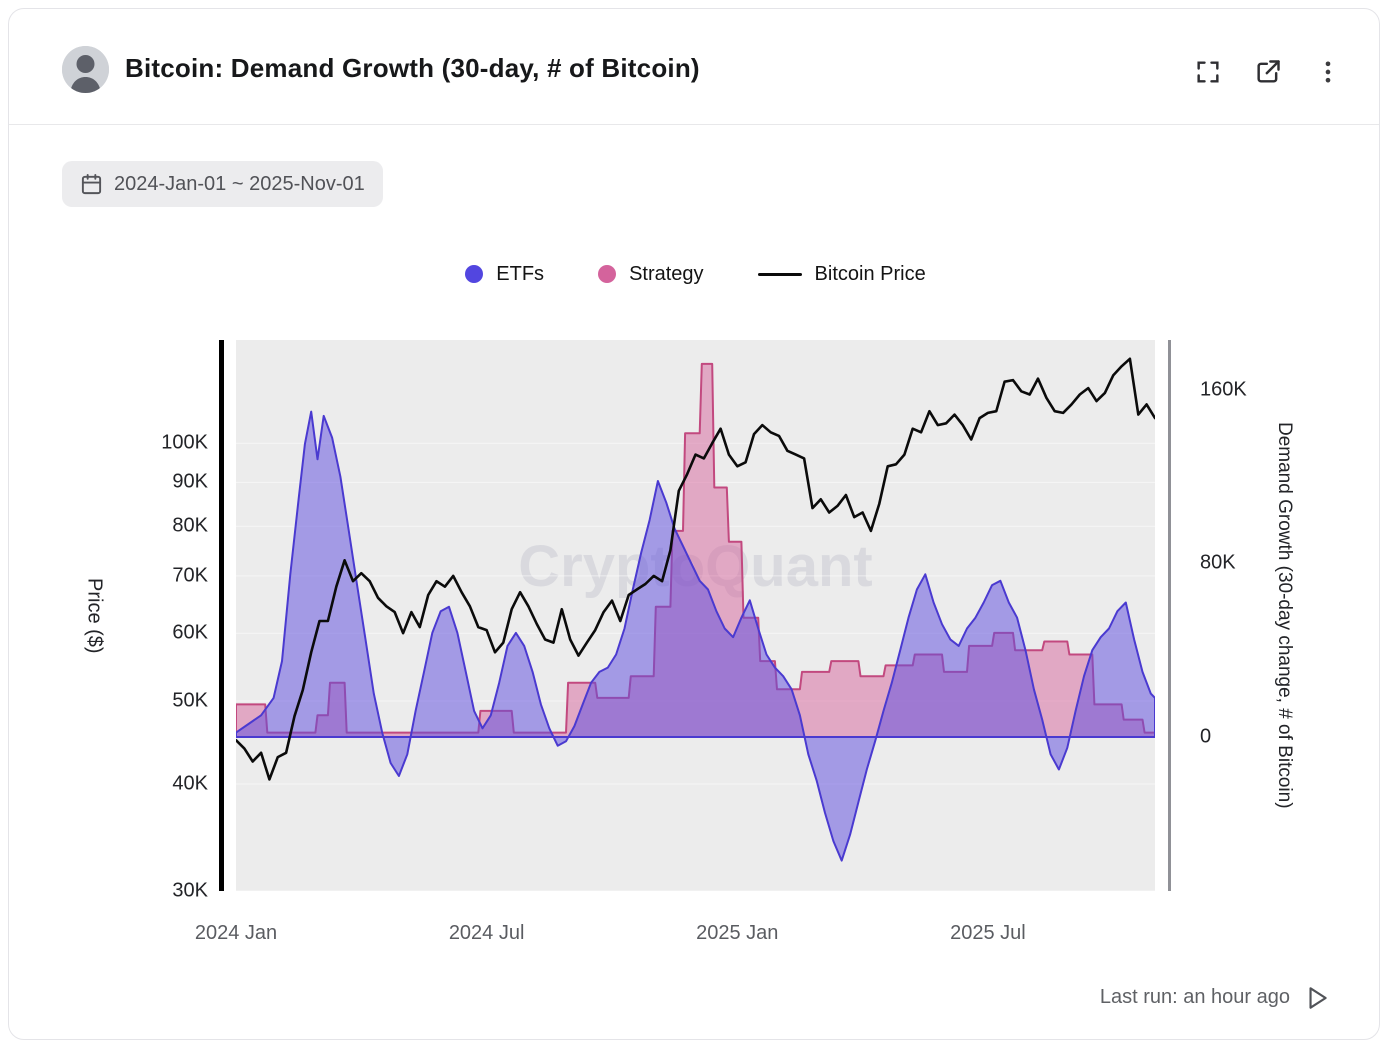 The image size is (1388, 1048). I want to click on play-icon, so click(1318, 998).